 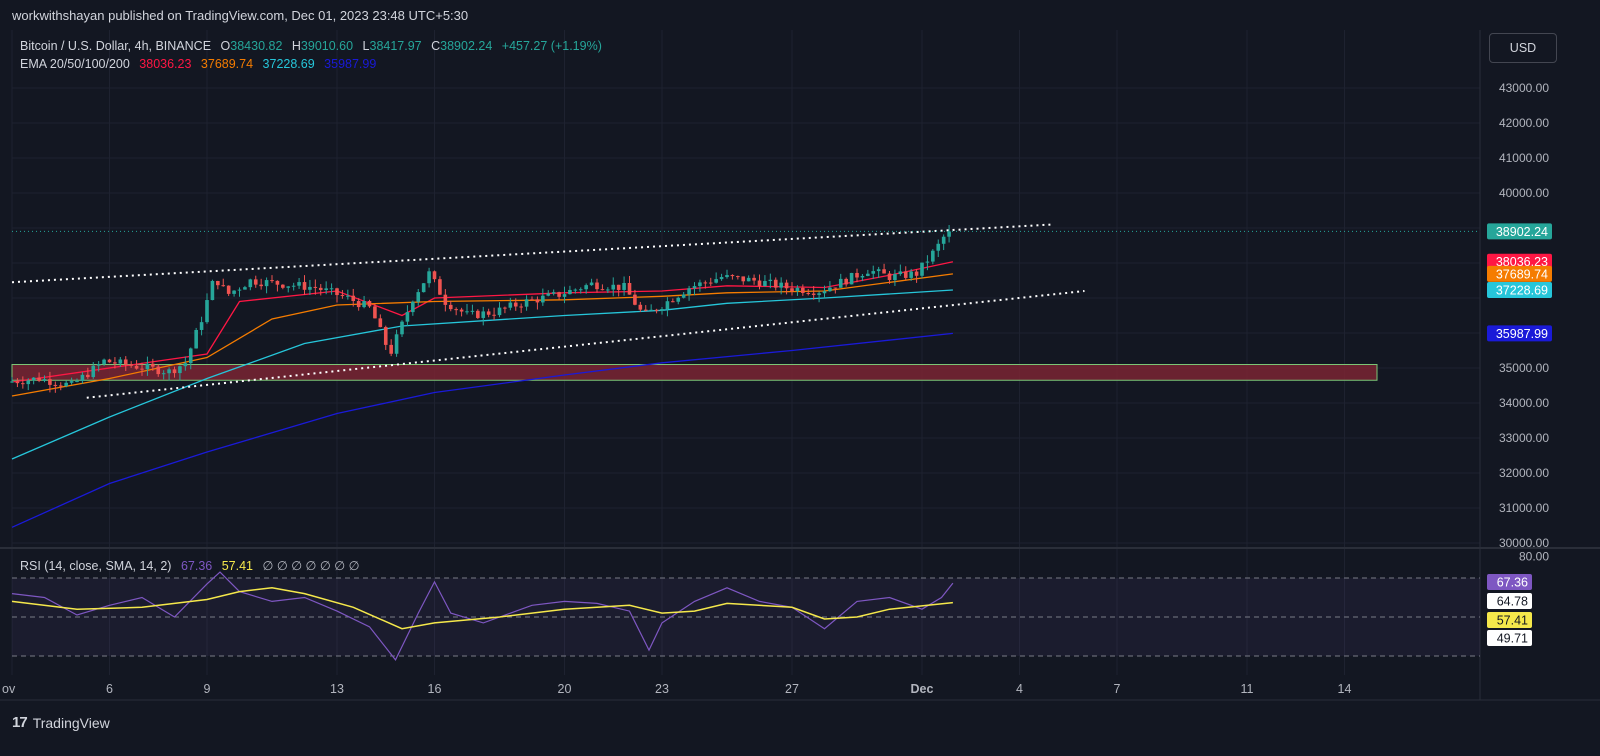 I want to click on time-tick-label: 4, so click(x=1019, y=689).